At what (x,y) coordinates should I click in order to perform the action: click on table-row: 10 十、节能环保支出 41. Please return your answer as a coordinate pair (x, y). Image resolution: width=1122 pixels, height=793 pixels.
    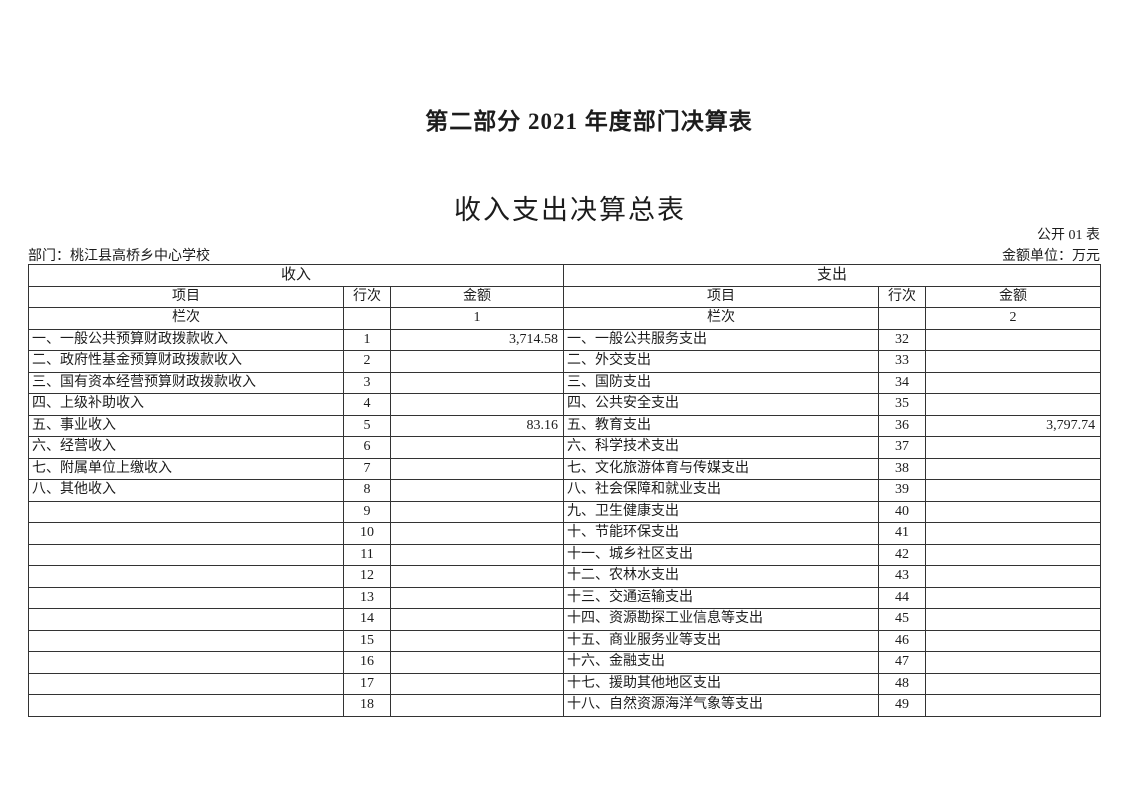
    Looking at the image, I should click on (565, 533).